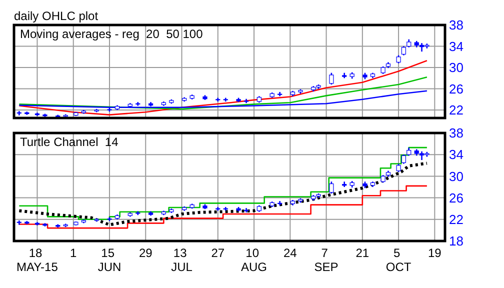 This screenshot has height=288, width=504. What do you see at coordinates (182, 260) in the screenshot?
I see `x-tick-label: 13 JUL` at bounding box center [182, 260].